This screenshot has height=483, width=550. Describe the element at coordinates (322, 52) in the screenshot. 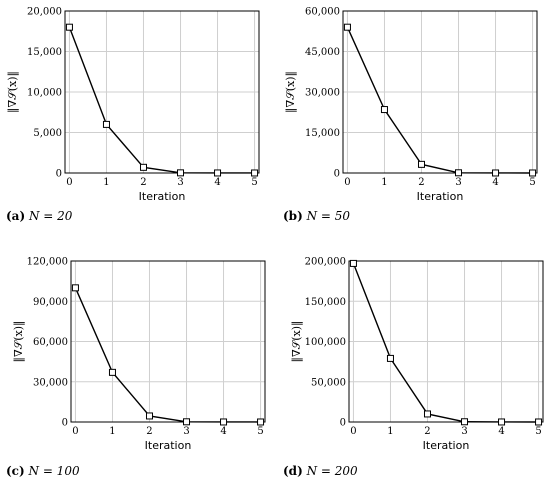

I see `y-tick-label: 45,000` at that location.